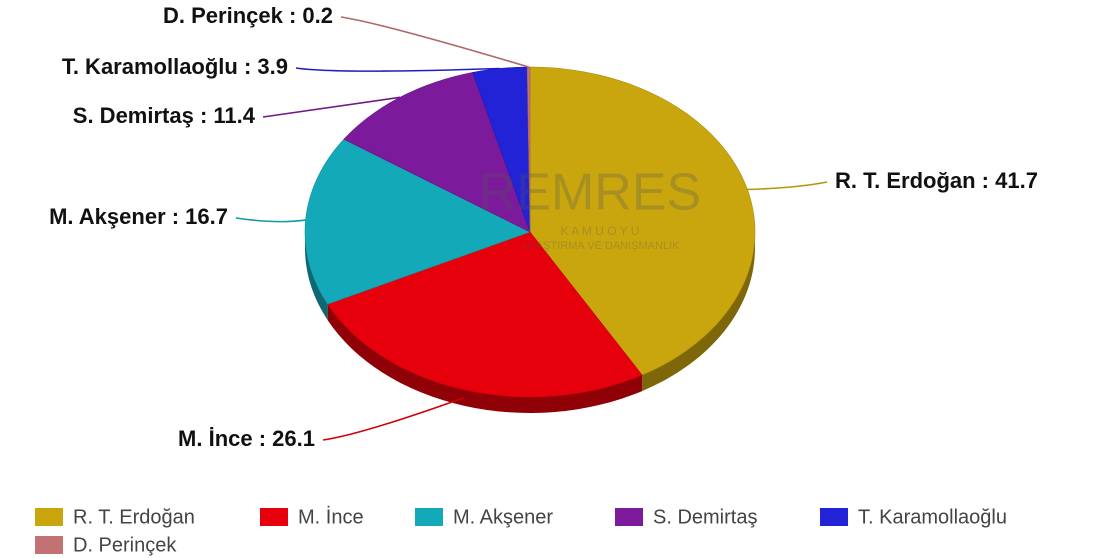  What do you see at coordinates (601, 246) in the screenshot?
I see `watermark-line2: ARAŞTIRMA VE DANIŞMANLIK` at bounding box center [601, 246].